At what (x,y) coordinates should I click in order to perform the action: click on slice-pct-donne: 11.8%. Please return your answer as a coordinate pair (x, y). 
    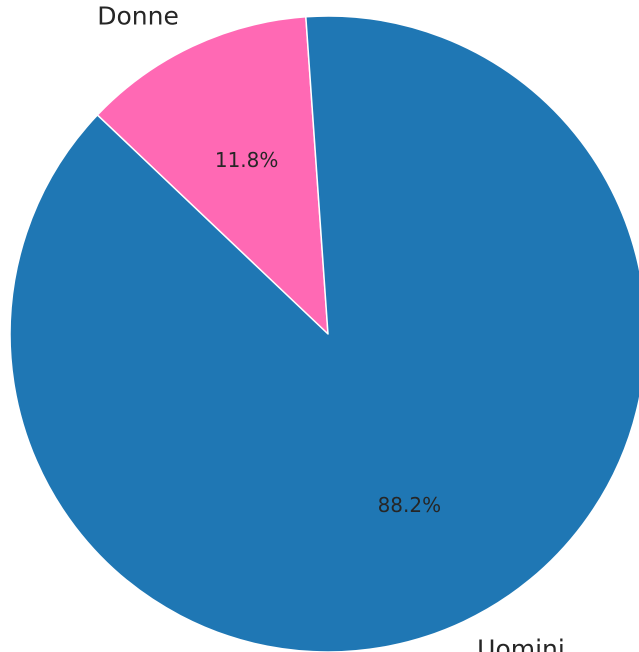
    Looking at the image, I should click on (247, 160).